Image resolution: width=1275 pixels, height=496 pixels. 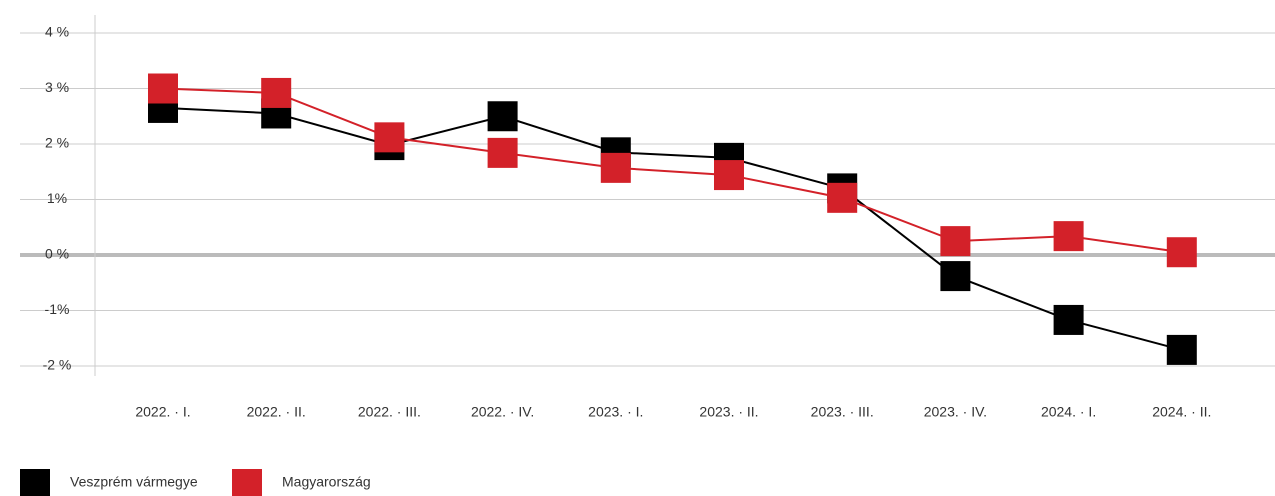 I want to click on x-tick-label: 2022. · I., so click(x=162, y=412).